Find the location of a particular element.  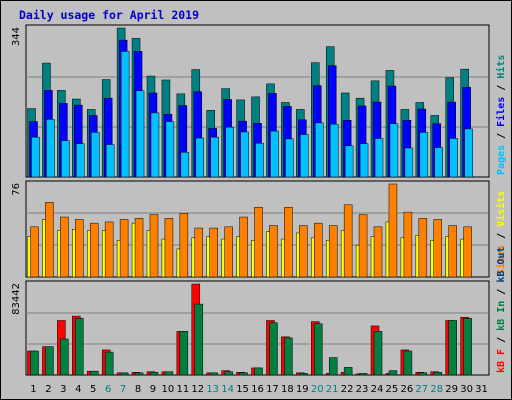

x-tick-label-28: 28 is located at coordinates (436, 389).